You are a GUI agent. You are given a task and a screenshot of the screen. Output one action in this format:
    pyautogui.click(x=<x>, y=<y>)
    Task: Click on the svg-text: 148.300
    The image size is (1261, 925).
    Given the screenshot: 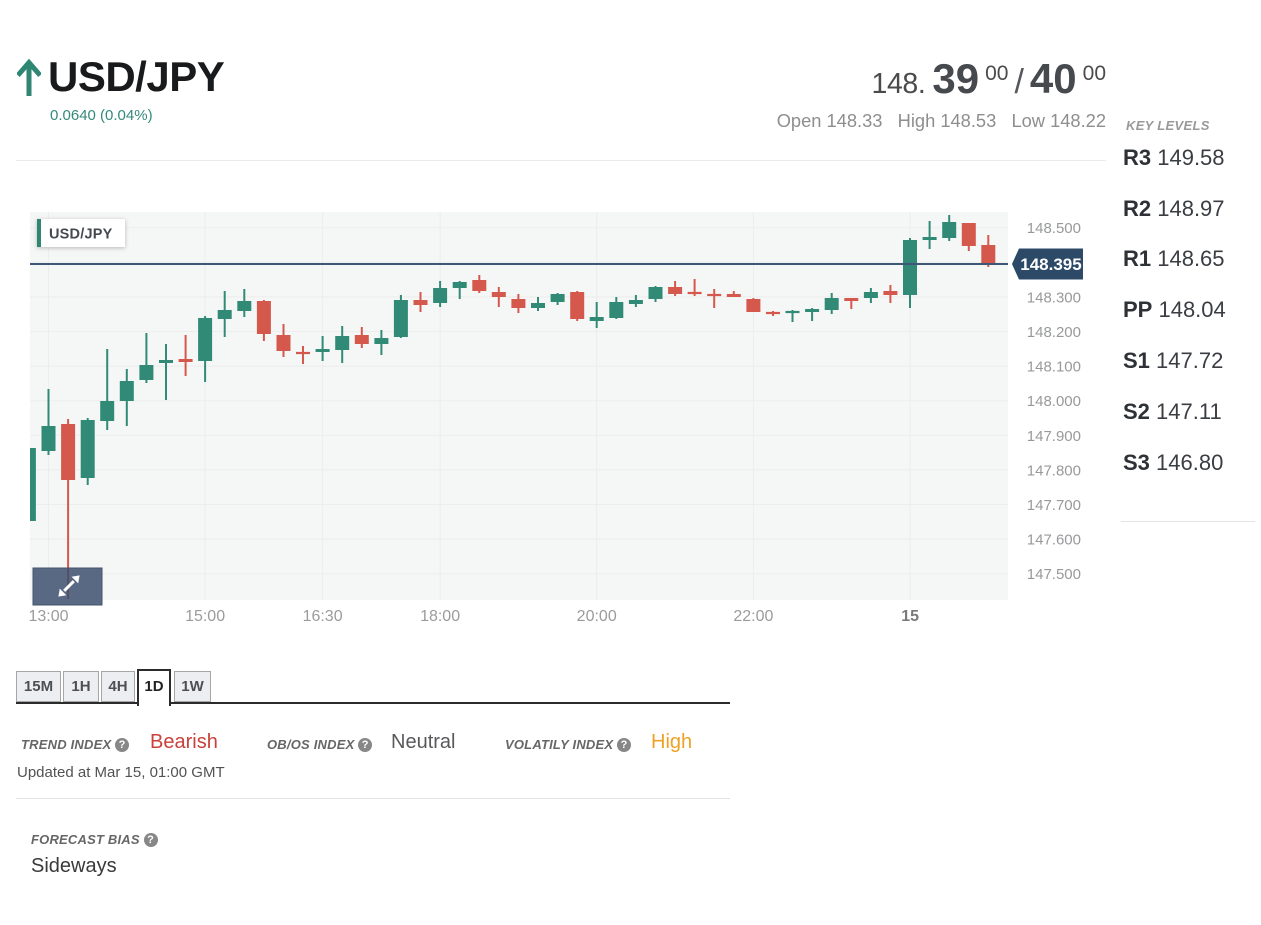 What is the action you would take?
    pyautogui.click(x=1054, y=297)
    